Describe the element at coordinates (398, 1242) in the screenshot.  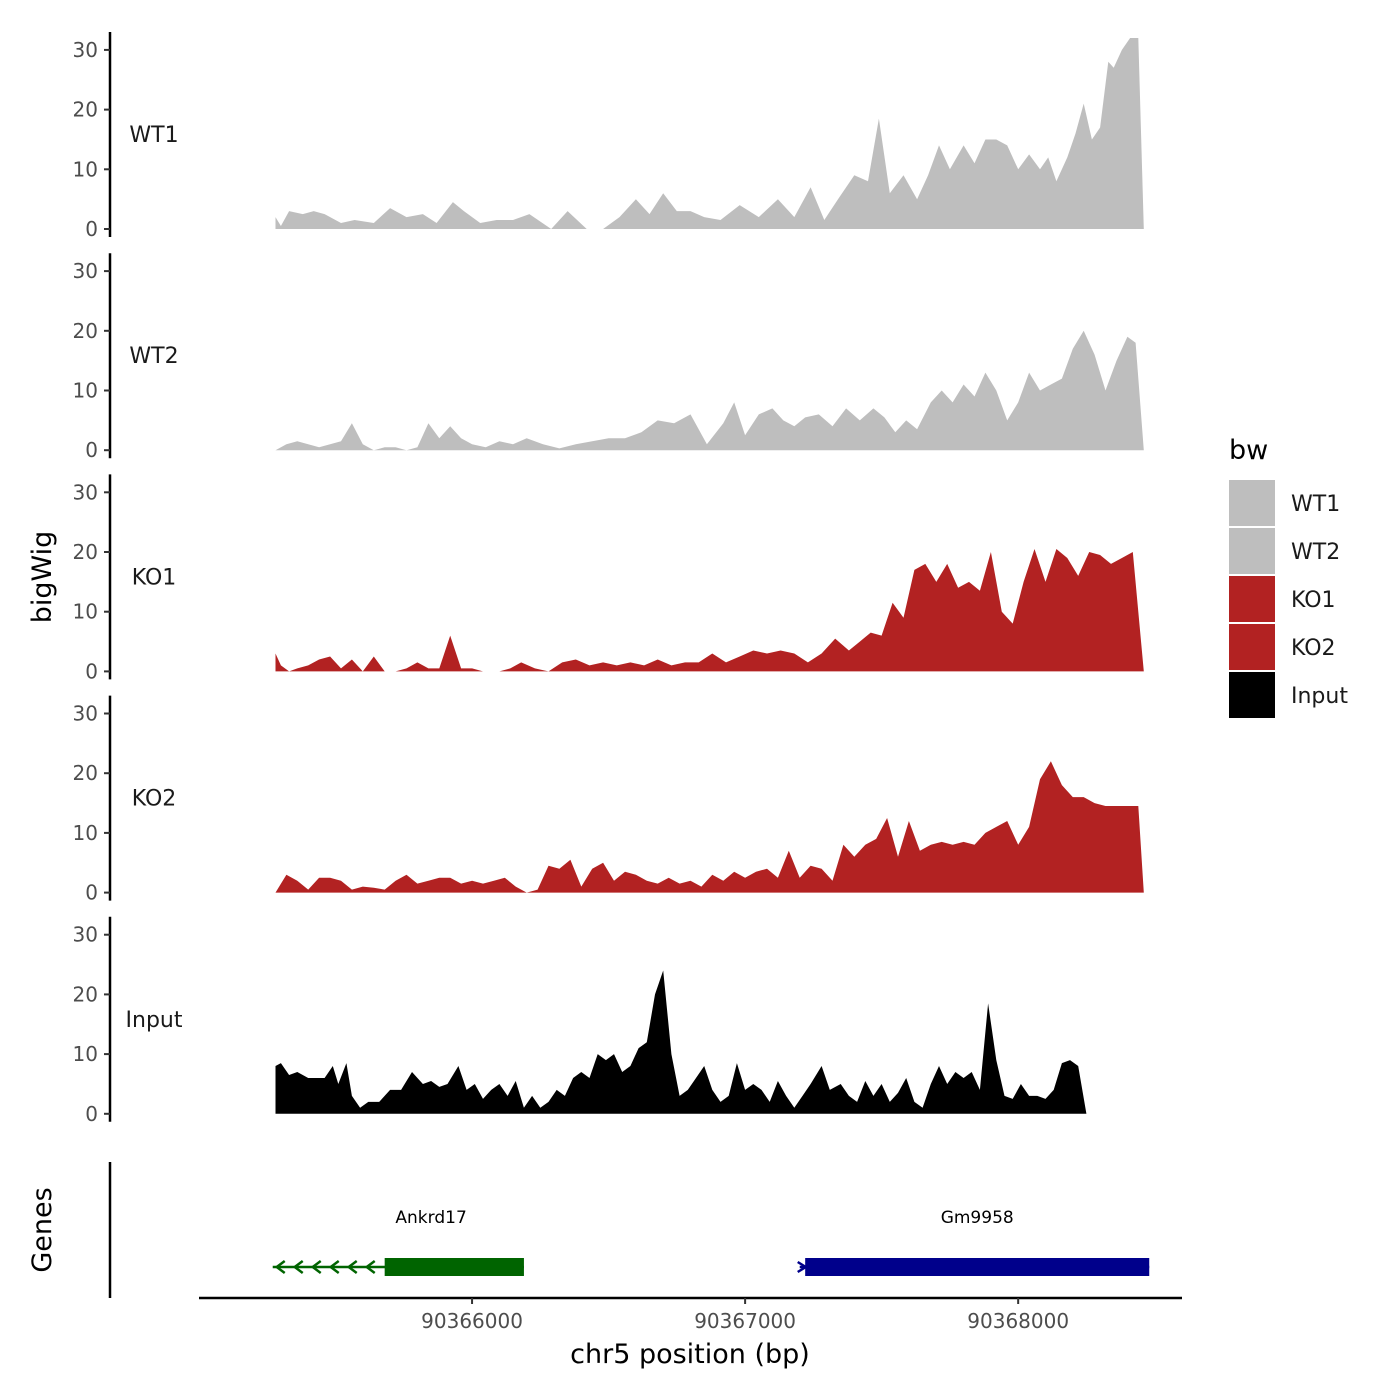
I see `gene-ankrd17: Ankrd17` at that location.